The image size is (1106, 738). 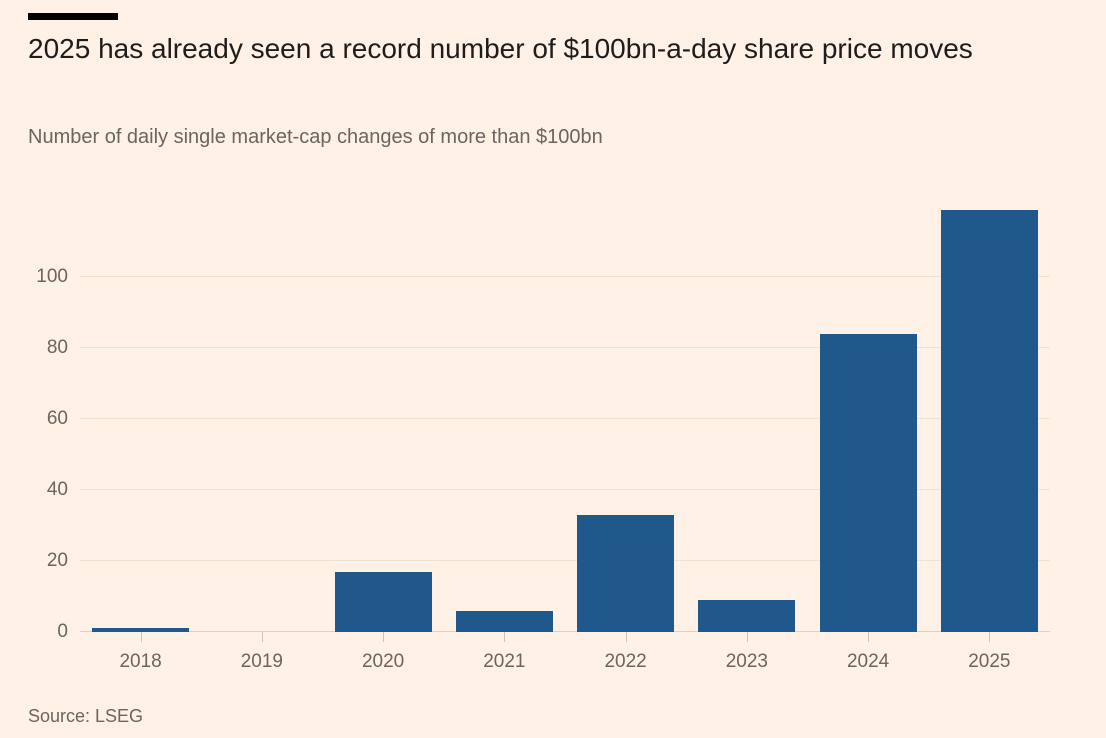 I want to click on x-tick-2025, so click(x=990, y=637).